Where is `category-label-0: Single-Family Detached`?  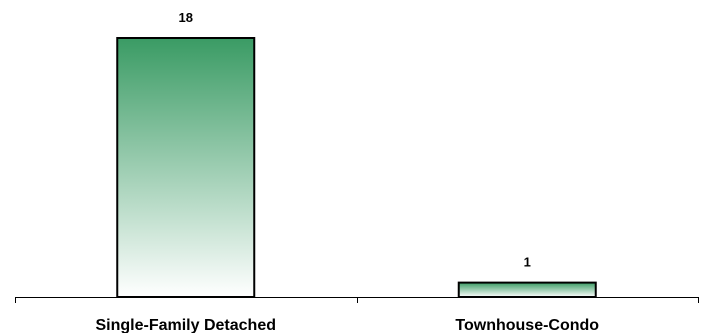
category-label-0: Single-Family Detached is located at coordinates (186, 325).